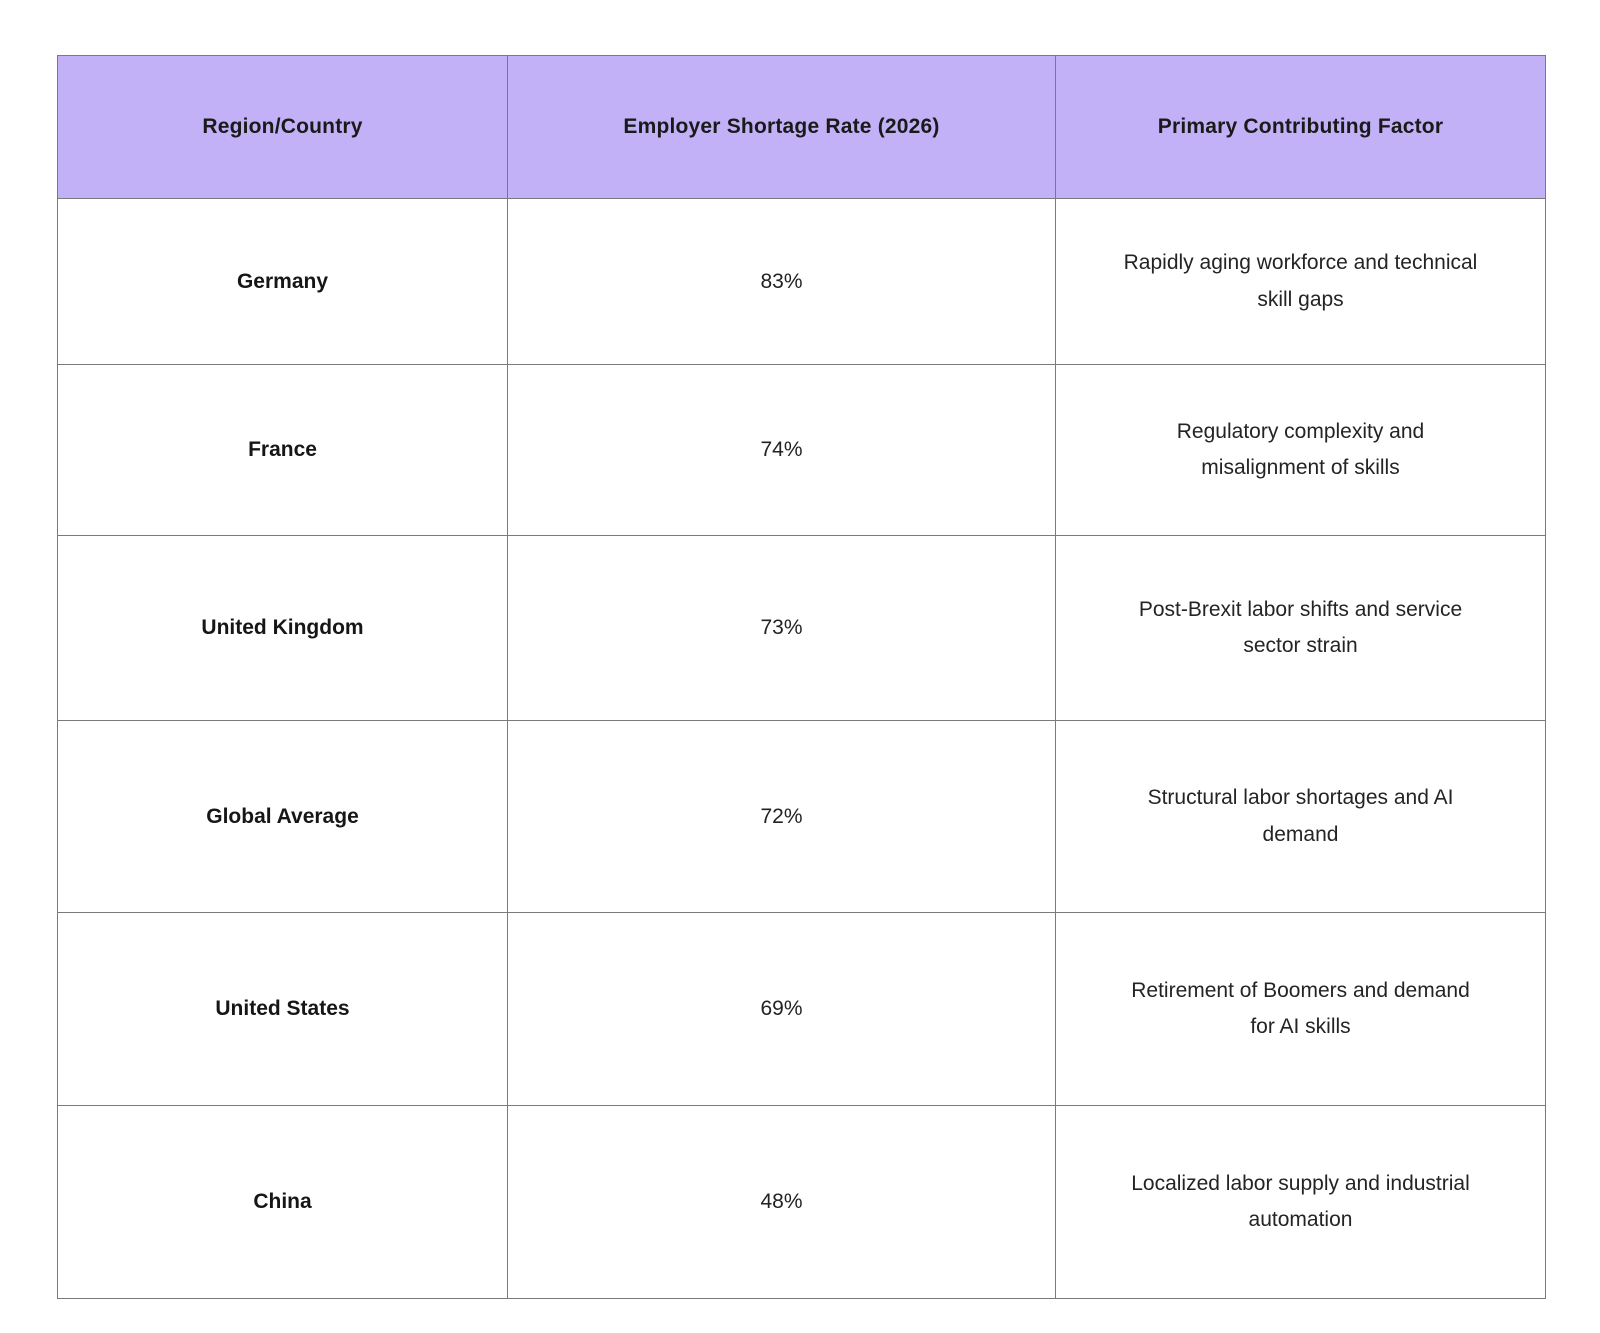 The height and width of the screenshot is (1333, 1600). Describe the element at coordinates (781, 1009) in the screenshot. I see `rate-cell: 69%` at that location.